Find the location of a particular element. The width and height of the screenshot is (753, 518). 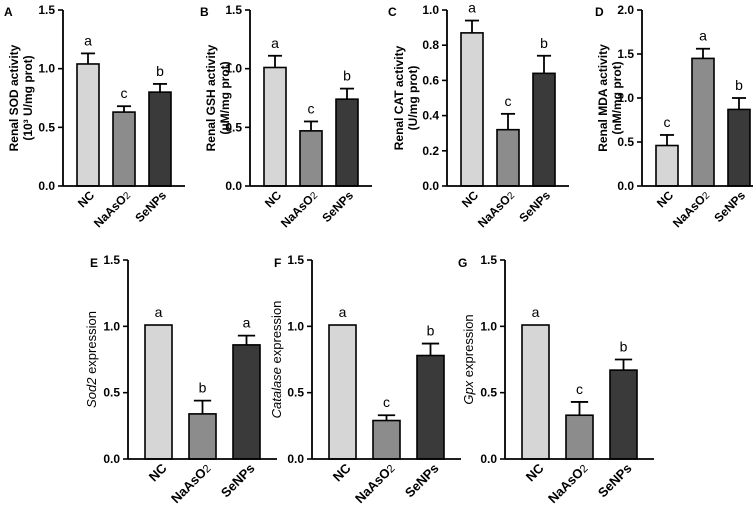

panel-letter: A is located at coordinates (8, 12).